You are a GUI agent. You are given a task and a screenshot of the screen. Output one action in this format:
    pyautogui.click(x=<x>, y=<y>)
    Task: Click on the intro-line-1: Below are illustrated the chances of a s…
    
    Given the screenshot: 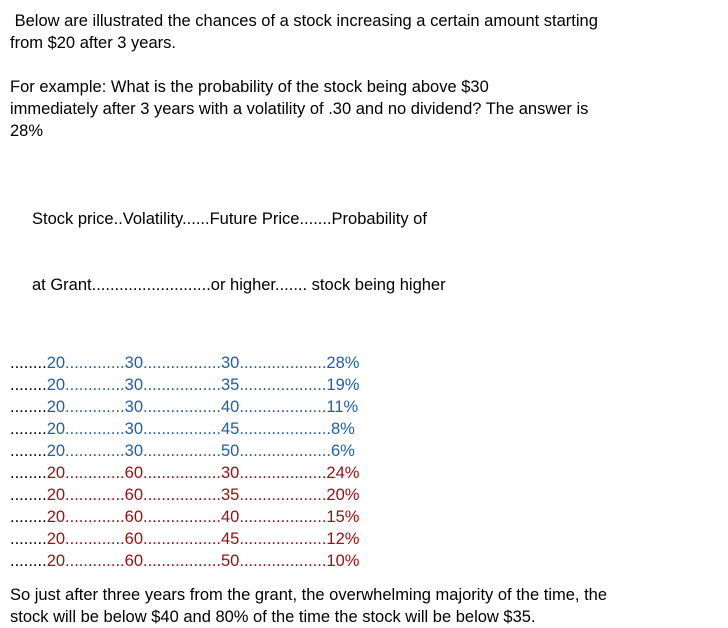 What is the action you would take?
    pyautogui.click(x=304, y=21)
    